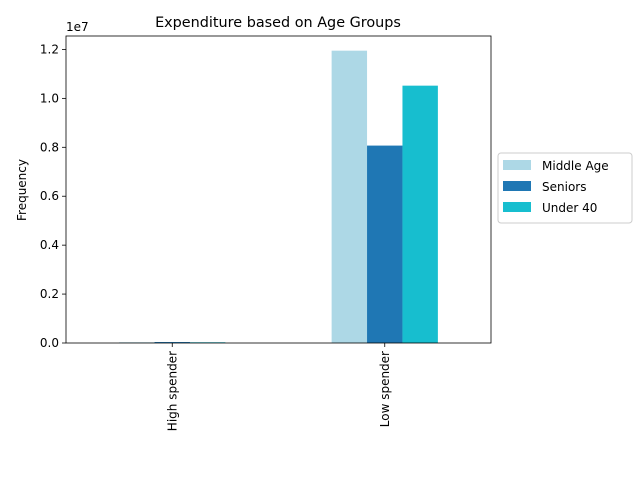 The image size is (640, 485). I want to click on legend-label: Seniors, so click(564, 187).